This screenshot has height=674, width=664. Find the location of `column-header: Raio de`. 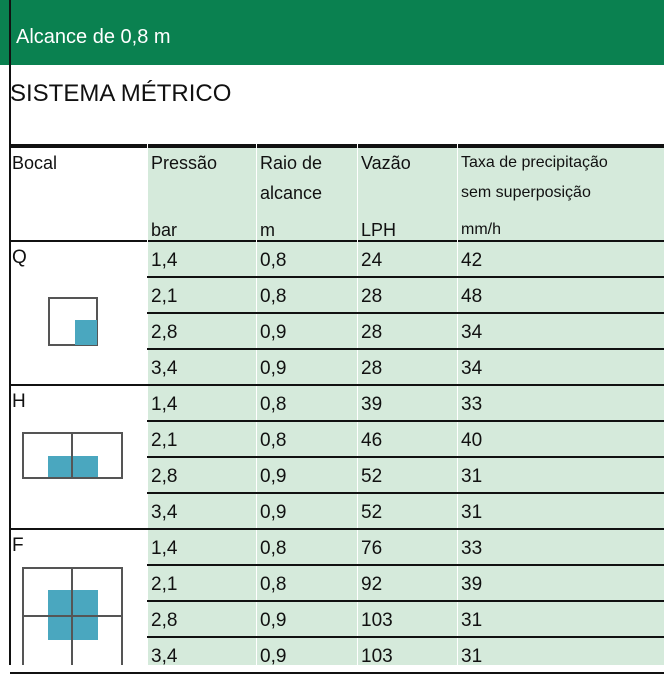

column-header: Raio de is located at coordinates (291, 163).